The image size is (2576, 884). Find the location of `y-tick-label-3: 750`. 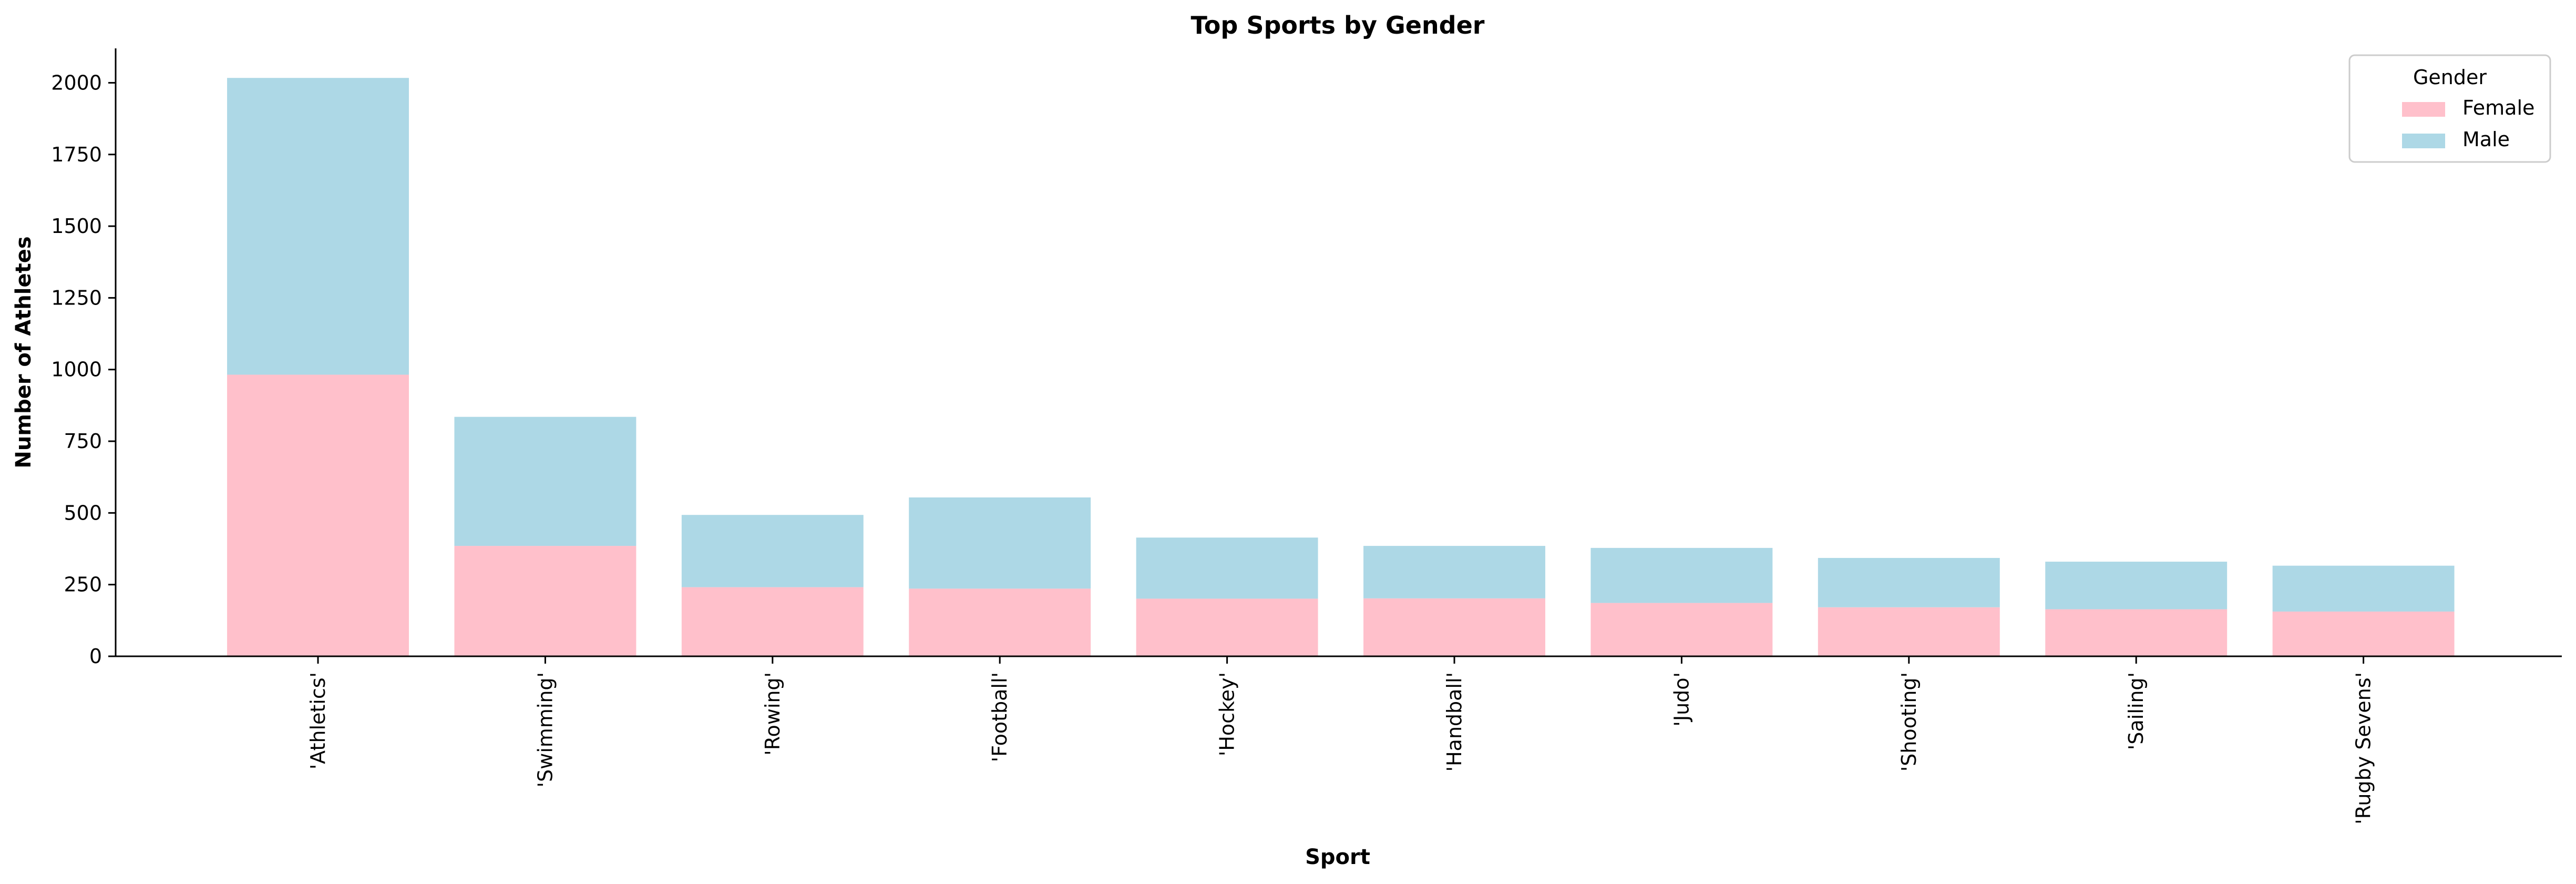

y-tick-label-3: 750 is located at coordinates (83, 441).